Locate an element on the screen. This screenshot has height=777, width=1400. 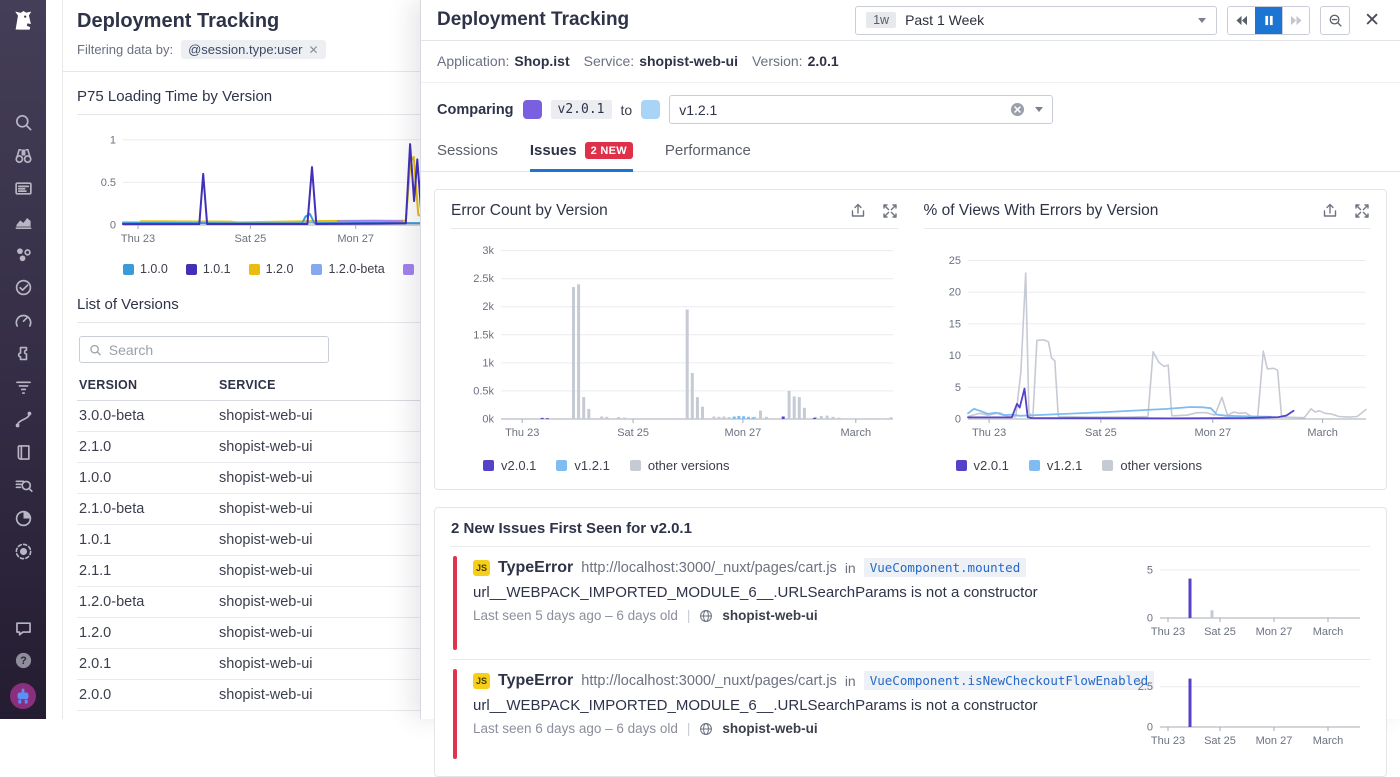
compare-from-version: v2.0.1 is located at coordinates (581, 109).